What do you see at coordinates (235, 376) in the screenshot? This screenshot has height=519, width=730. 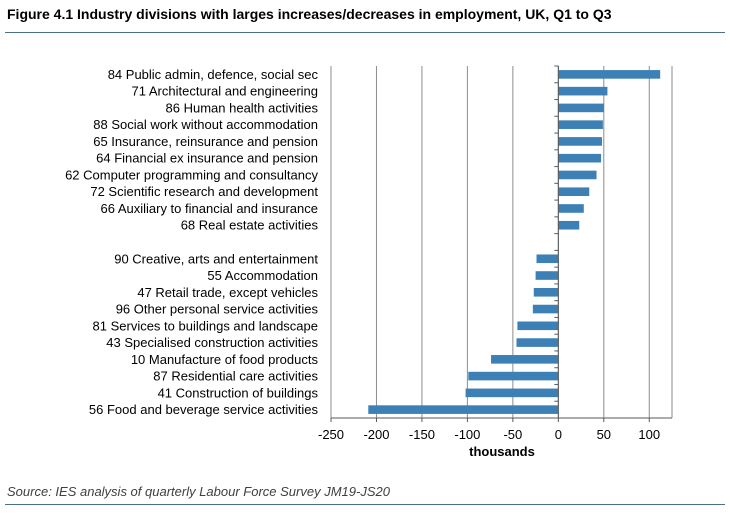 I see `category-label: 87 Residential care activities` at bounding box center [235, 376].